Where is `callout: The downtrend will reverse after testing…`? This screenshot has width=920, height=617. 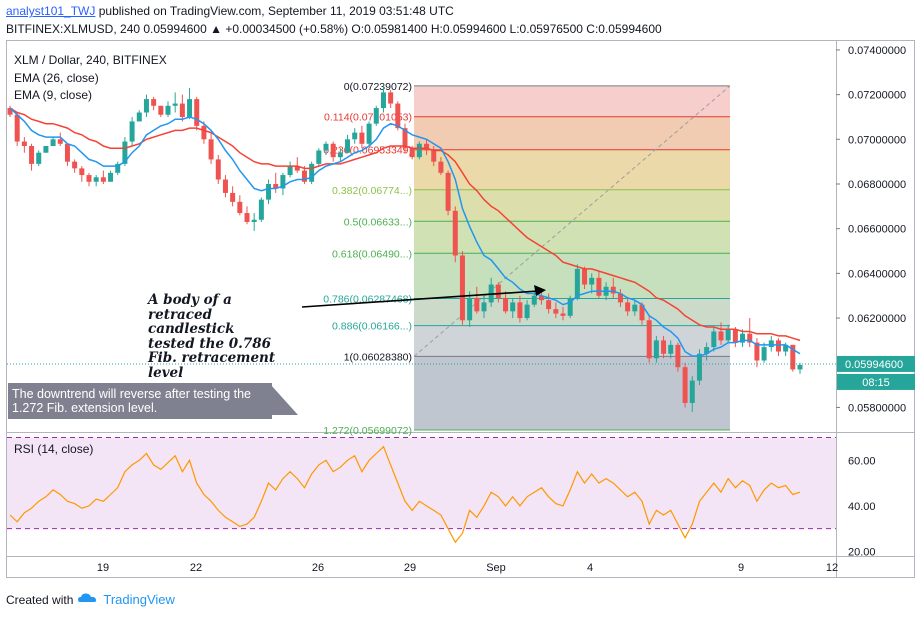 callout: The downtrend will reverse after testing… is located at coordinates (153, 401).